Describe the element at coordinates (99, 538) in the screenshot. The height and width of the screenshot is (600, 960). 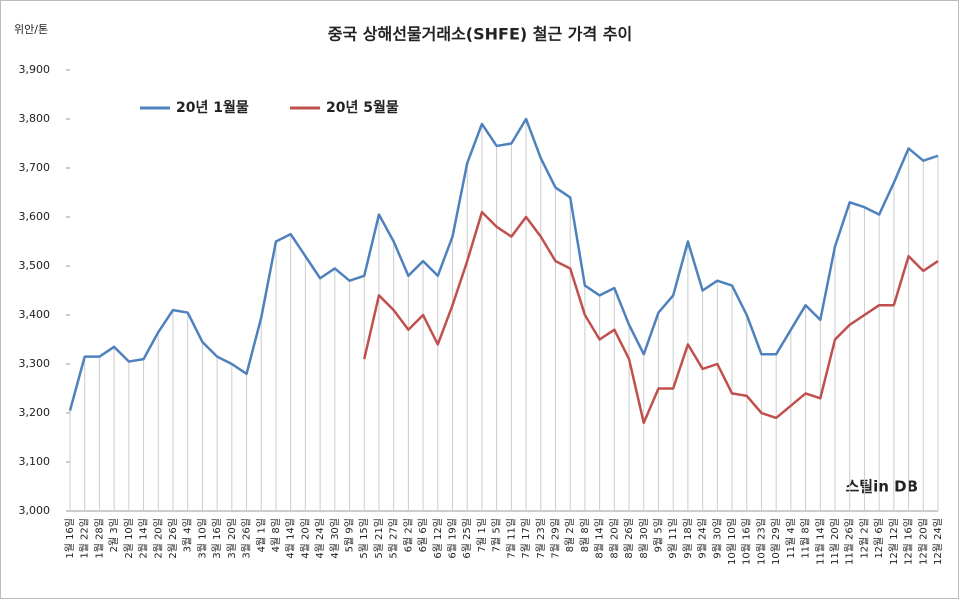
I see `x-tick-label: 1월 28일` at that location.